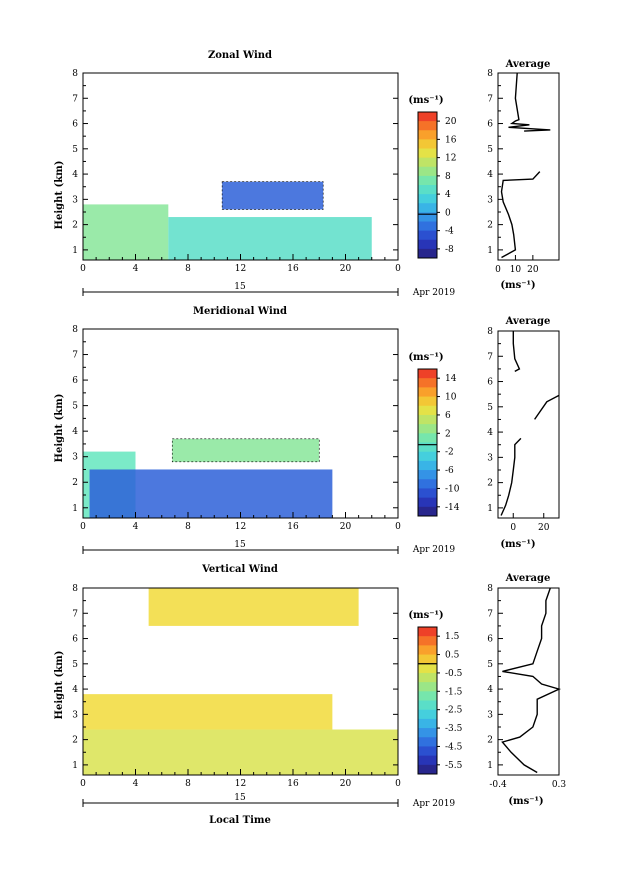 The height and width of the screenshot is (873, 618). What do you see at coordinates (449, 471) in the screenshot?
I see `colorbar-tick-label: -6` at bounding box center [449, 471].